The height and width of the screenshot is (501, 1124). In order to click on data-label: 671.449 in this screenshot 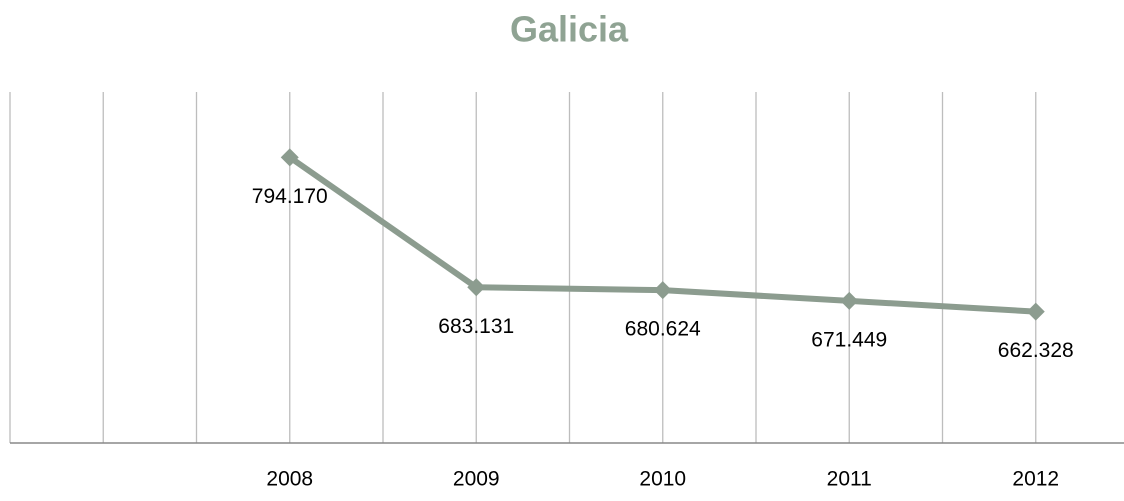, I will do `click(849, 339)`.